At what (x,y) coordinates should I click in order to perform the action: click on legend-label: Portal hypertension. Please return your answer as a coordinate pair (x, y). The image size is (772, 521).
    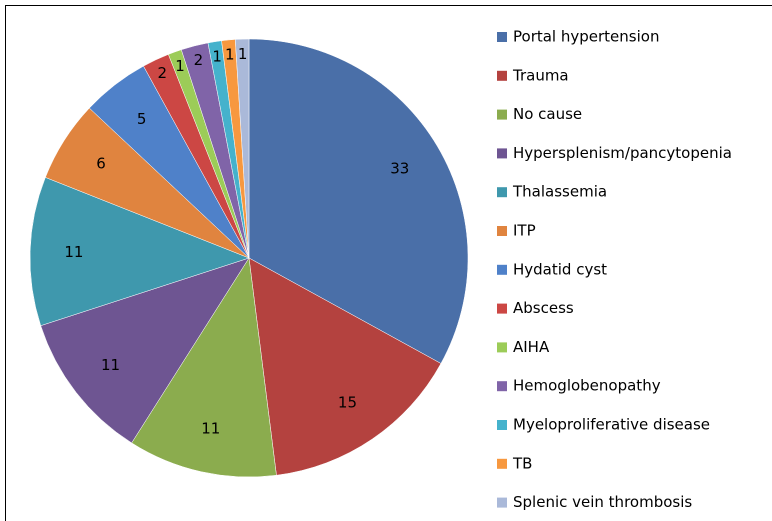
    Looking at the image, I should click on (586, 37).